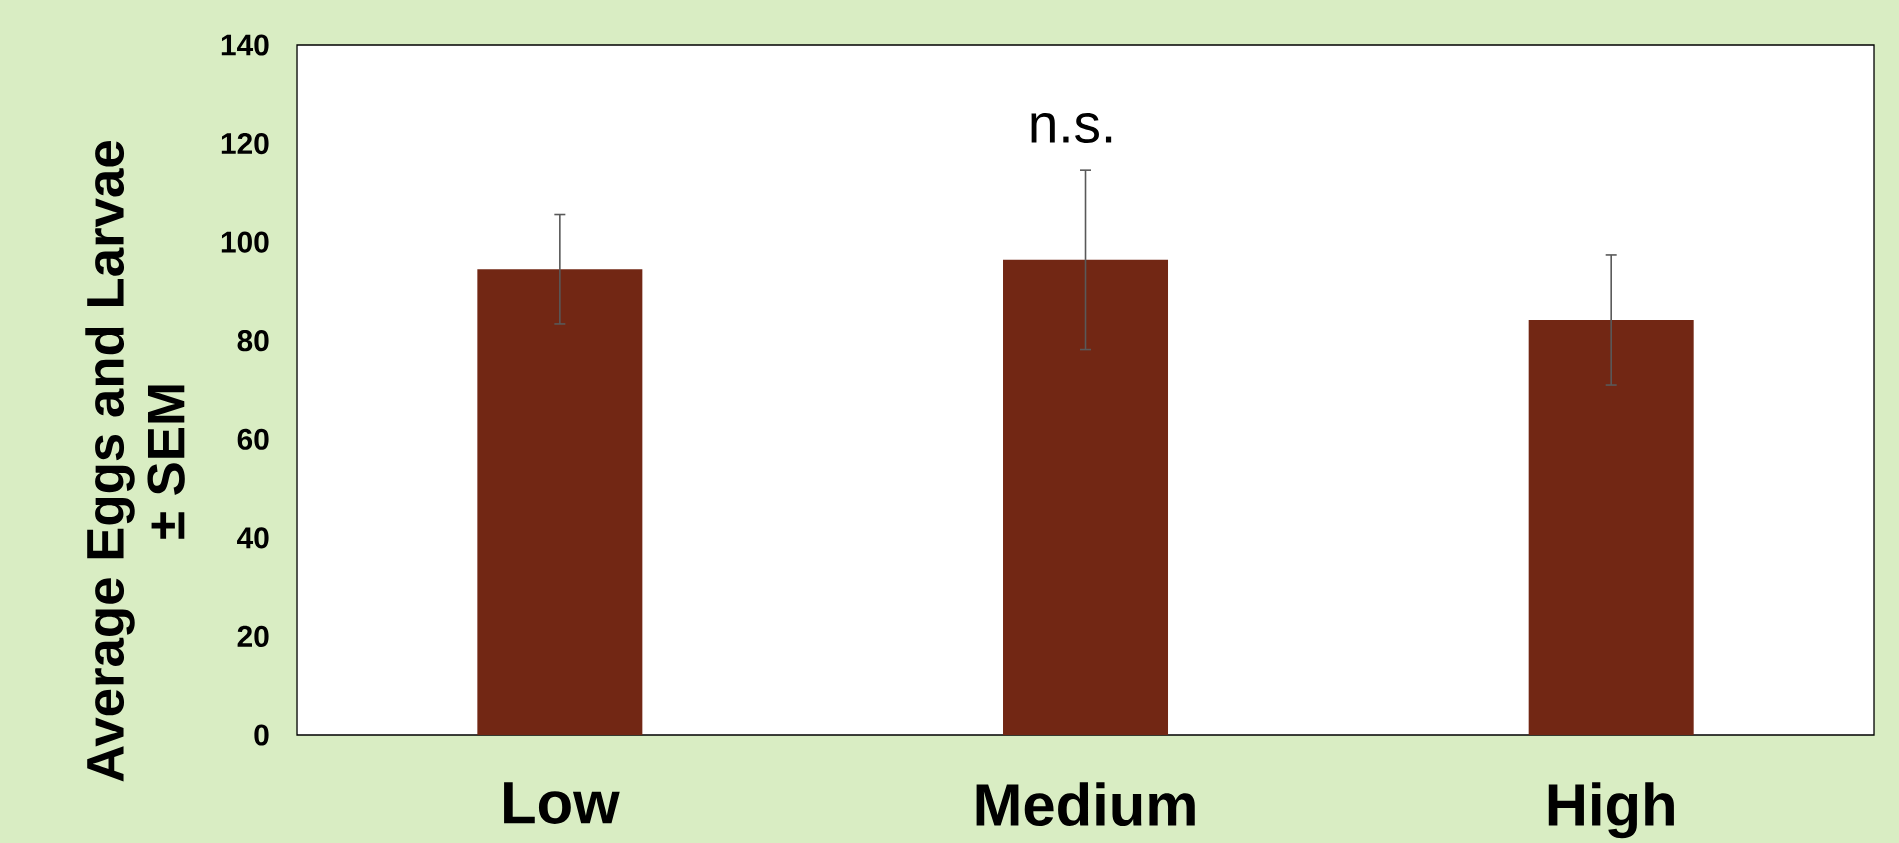 This screenshot has height=843, width=1899. I want to click on annotation: n.s., so click(1071, 127).